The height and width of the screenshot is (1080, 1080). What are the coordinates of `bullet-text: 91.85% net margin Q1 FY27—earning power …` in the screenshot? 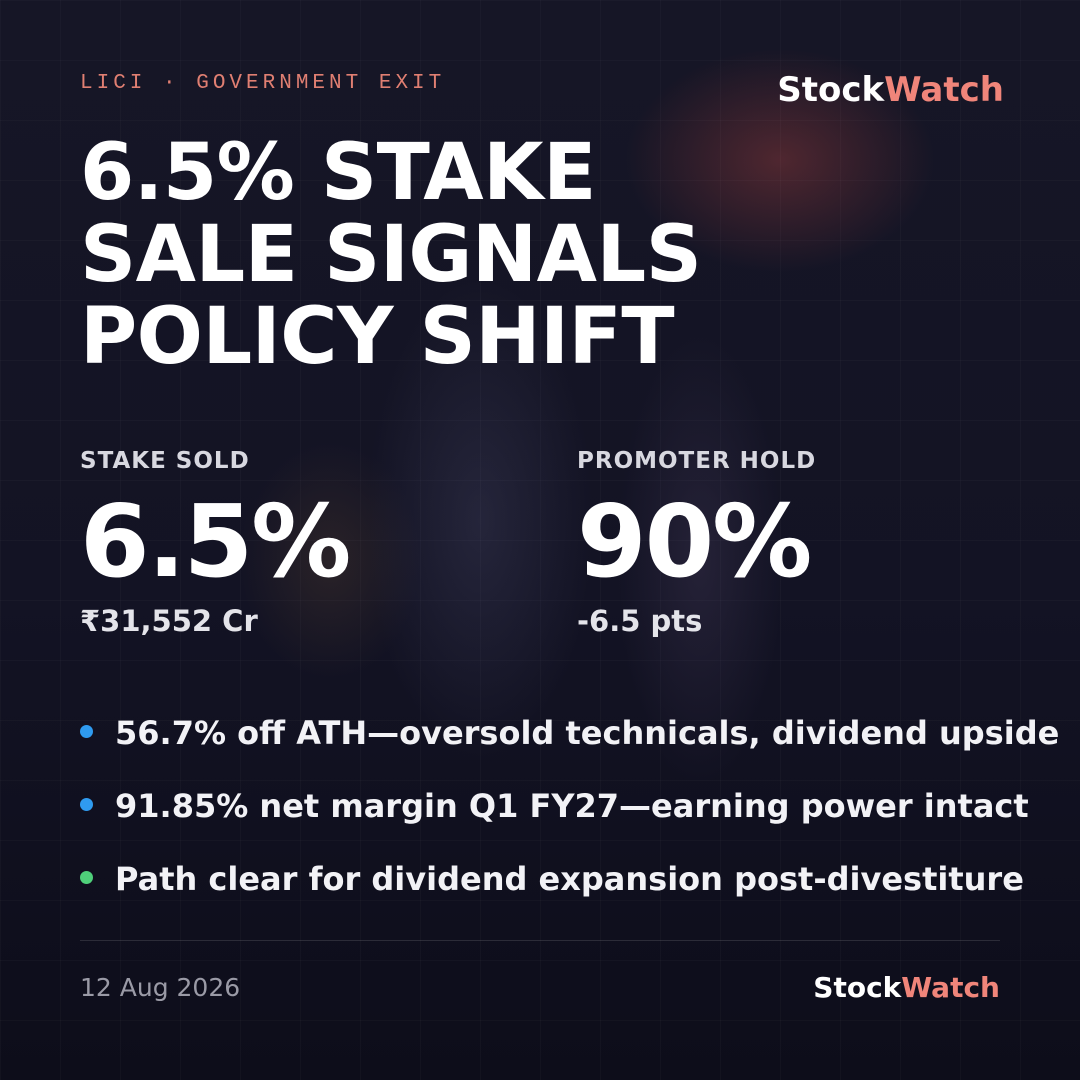 It's located at (572, 806).